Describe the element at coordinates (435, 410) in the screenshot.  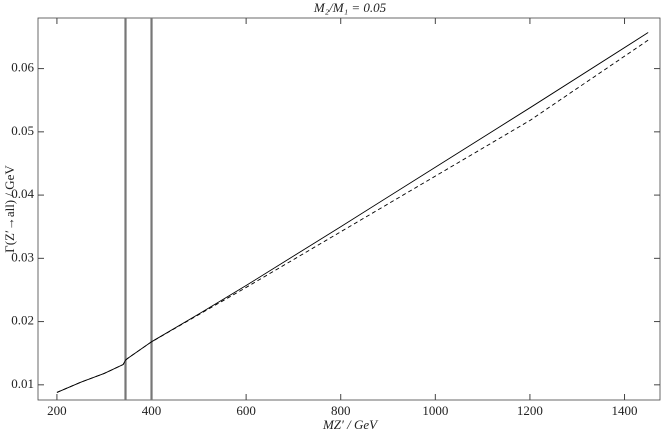
I see `x-tick-label: 1000` at that location.